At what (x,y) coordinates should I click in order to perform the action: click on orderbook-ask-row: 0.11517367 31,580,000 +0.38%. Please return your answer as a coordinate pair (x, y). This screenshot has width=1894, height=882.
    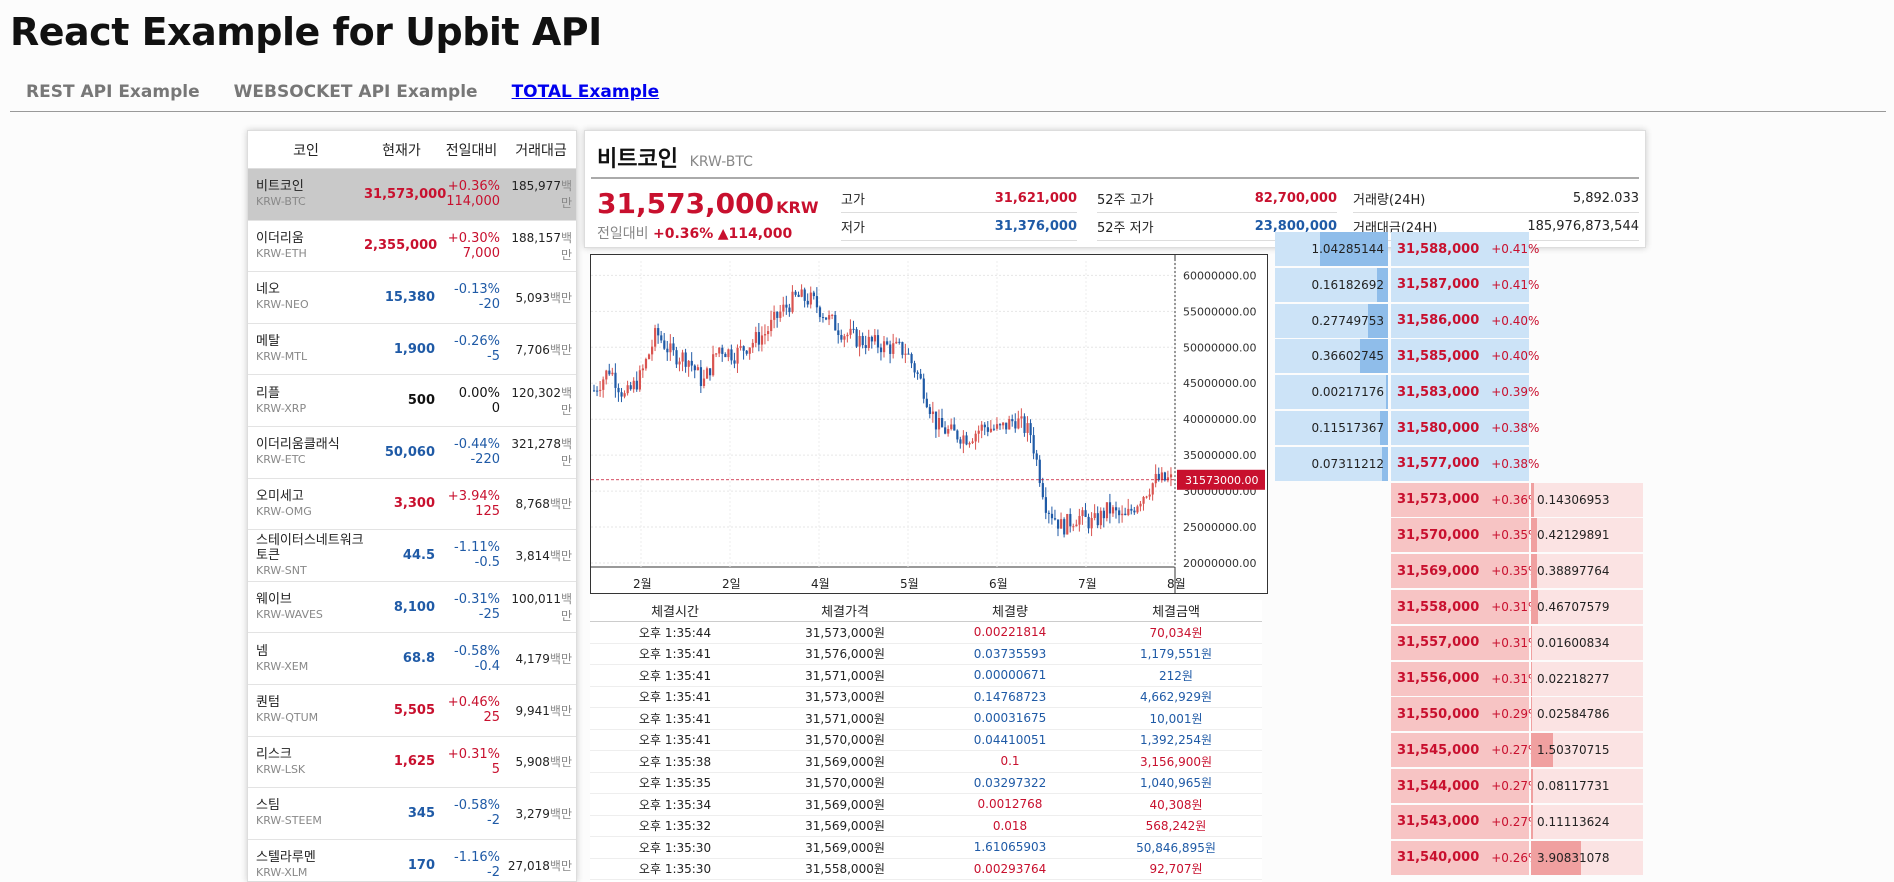
    Looking at the image, I should click on (1428, 429).